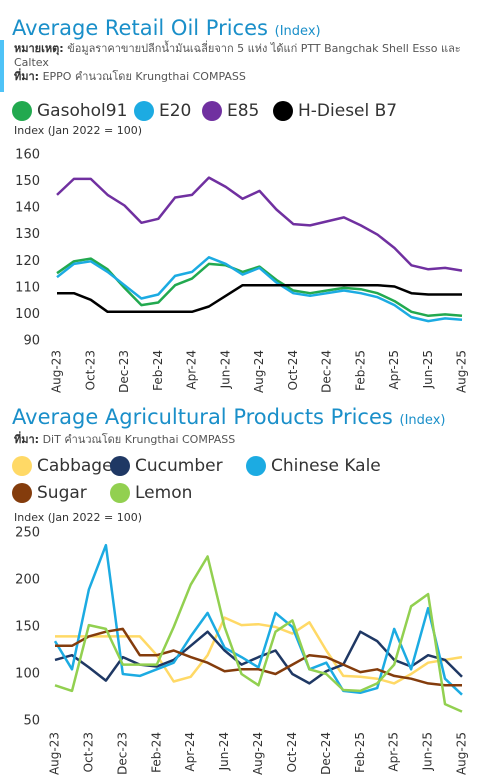 This screenshot has height=782, width=501. I want to click on legend-label: H-Diesel B7, so click(347, 111).